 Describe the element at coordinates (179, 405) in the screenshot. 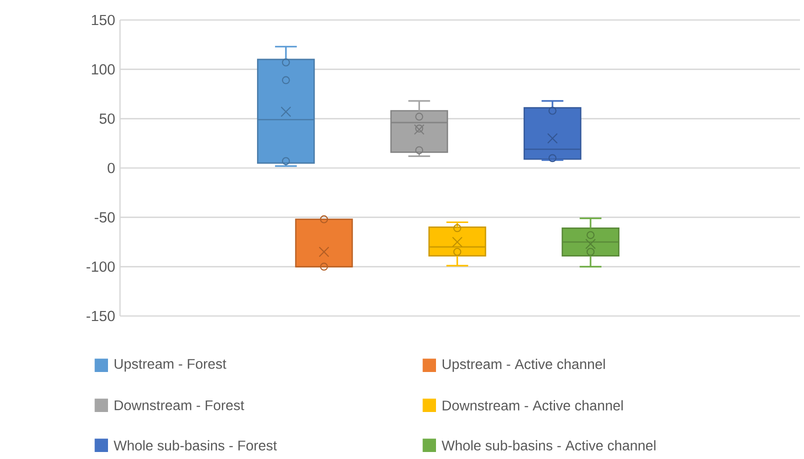

I see `legend-label: Downstream - Forest` at that location.